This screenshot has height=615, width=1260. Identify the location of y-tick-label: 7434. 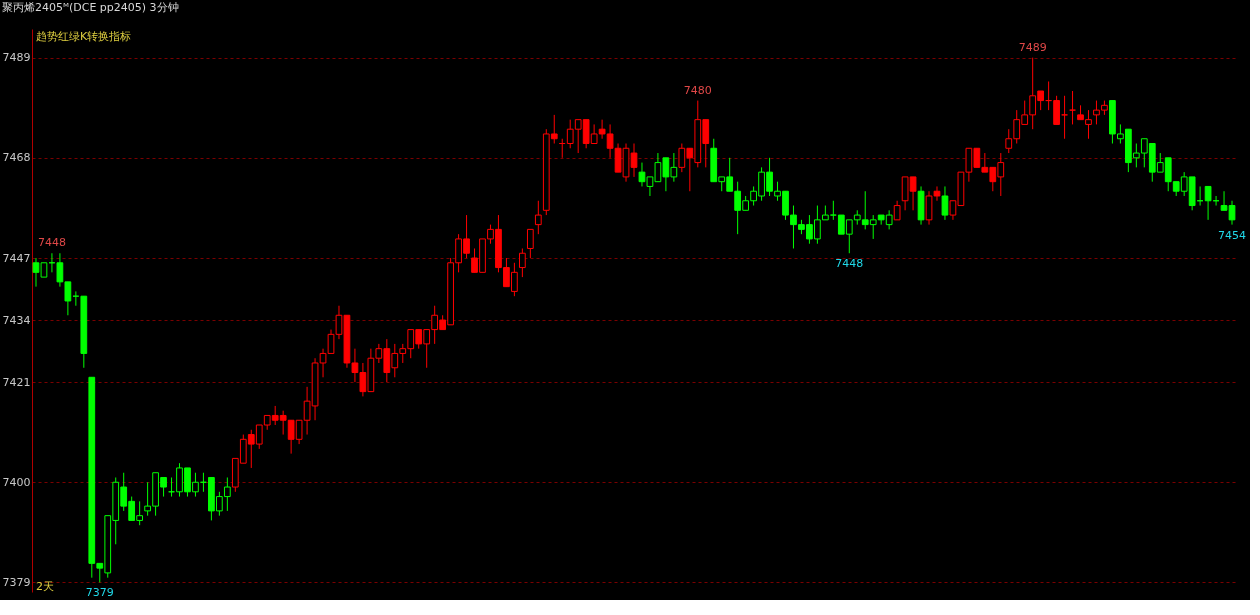
(16, 320).